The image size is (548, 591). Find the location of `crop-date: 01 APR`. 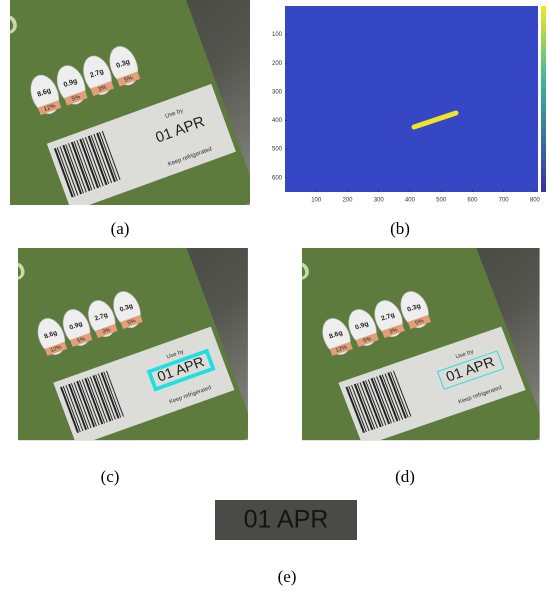

crop-date: 01 APR is located at coordinates (286, 520).